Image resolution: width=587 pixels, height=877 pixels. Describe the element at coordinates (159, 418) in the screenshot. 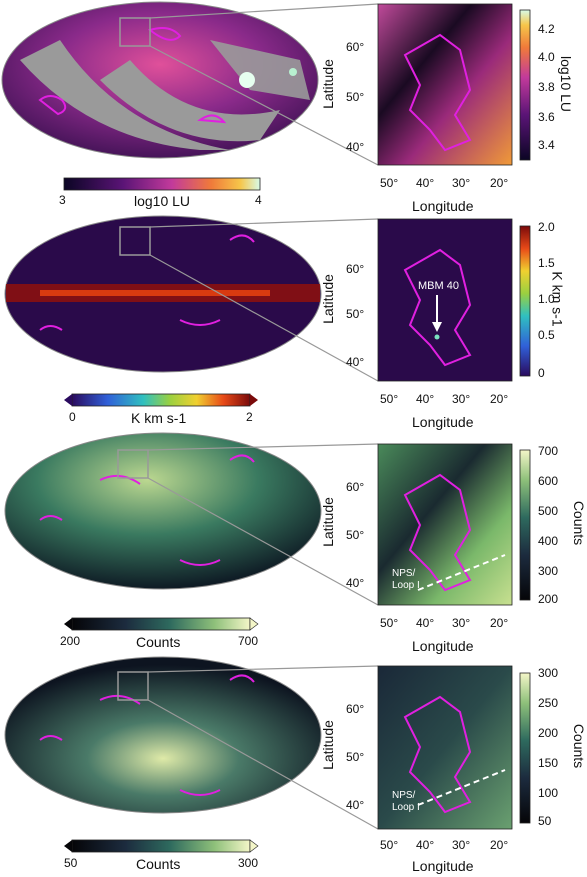

I see `cbar-h-label: K km s-1` at that location.